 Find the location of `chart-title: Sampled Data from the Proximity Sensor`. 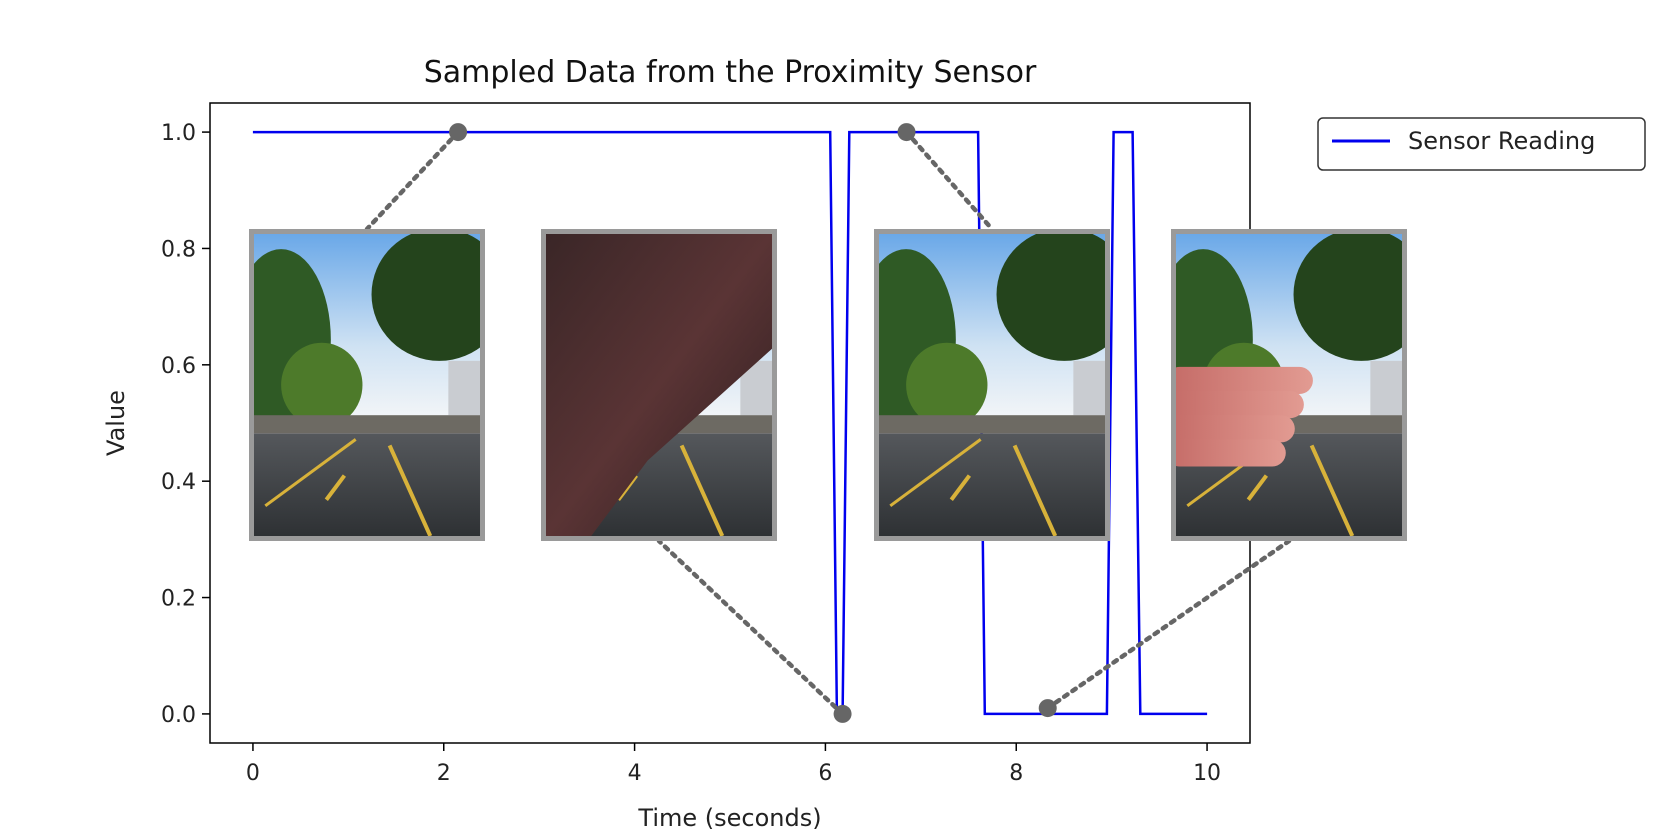

chart-title: Sampled Data from the Proximity Sensor is located at coordinates (730, 72).